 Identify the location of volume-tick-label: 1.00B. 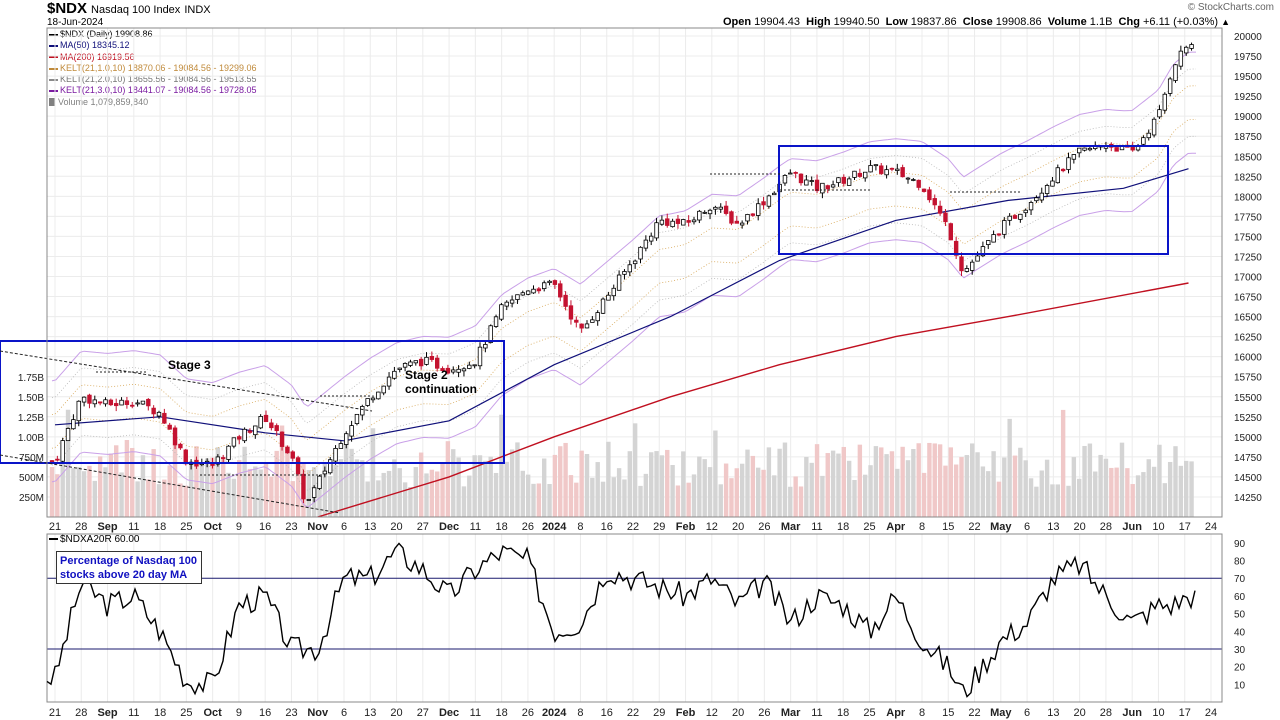
(31, 438).